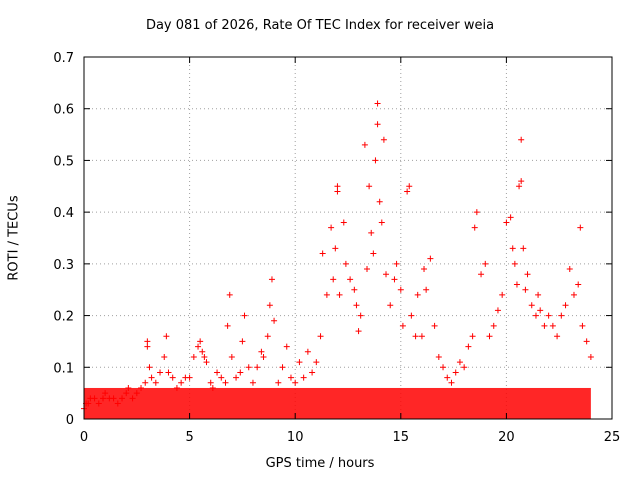  What do you see at coordinates (189, 437) in the screenshot?
I see `x-tick-label: 5` at bounding box center [189, 437].